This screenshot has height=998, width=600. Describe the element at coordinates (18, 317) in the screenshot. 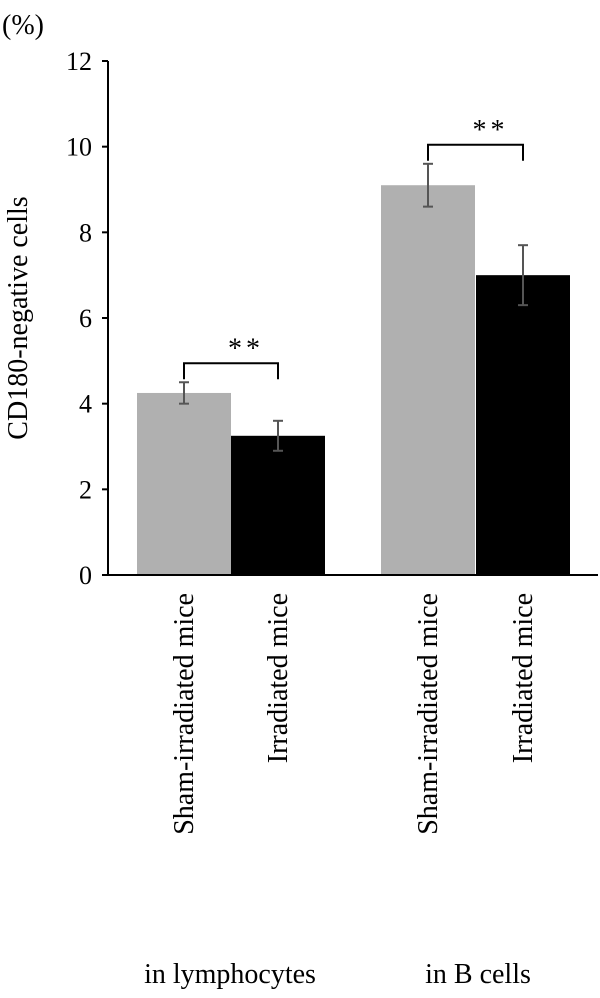

I see `y-axis-title: CD180-negative cells` at that location.